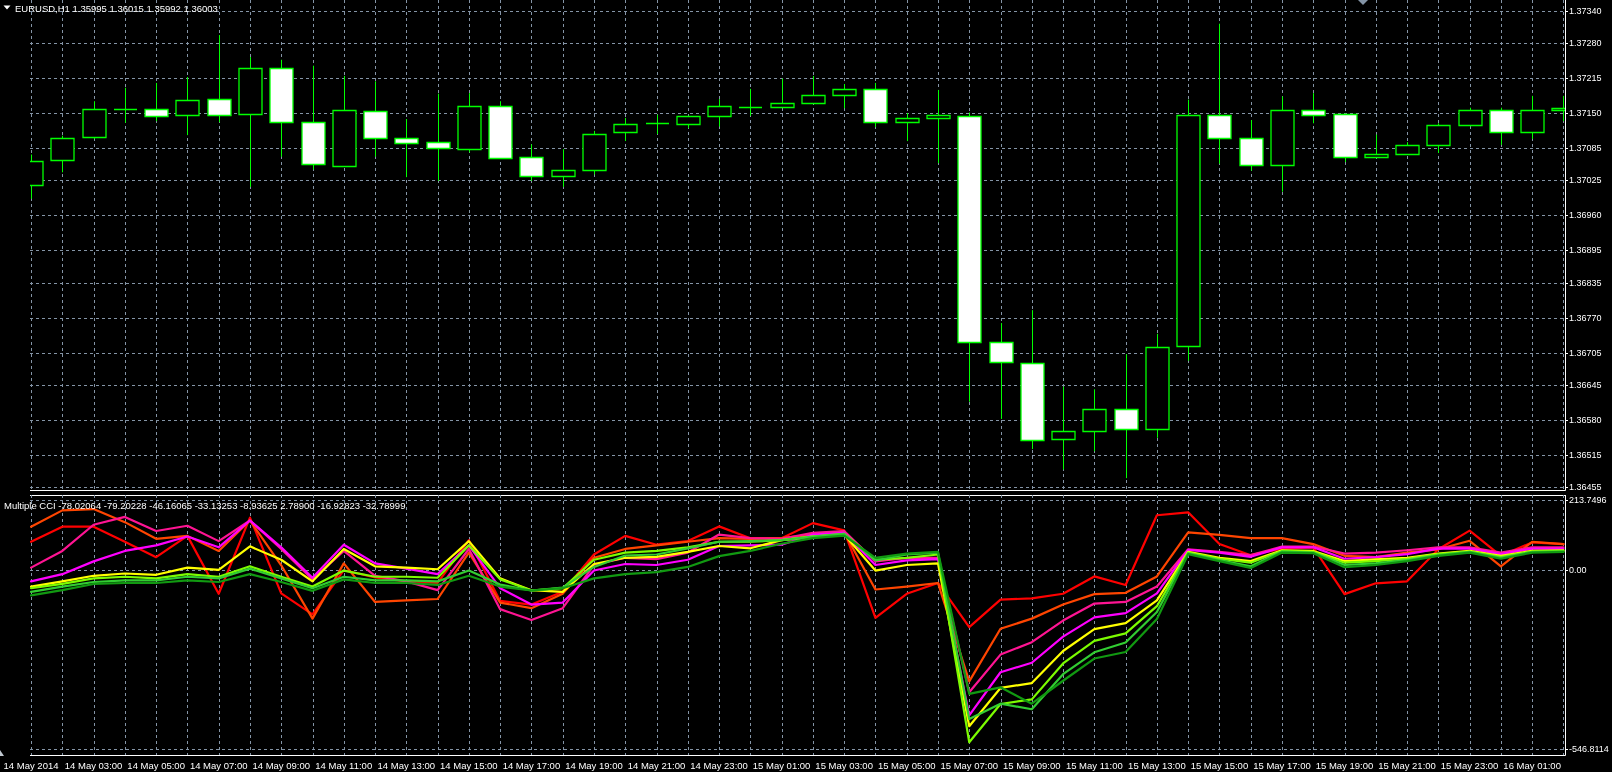 This screenshot has width=1612, height=772. Describe the element at coordinates (1585, 455) in the screenshot. I see `y-tick-label: 1.36515` at that location.